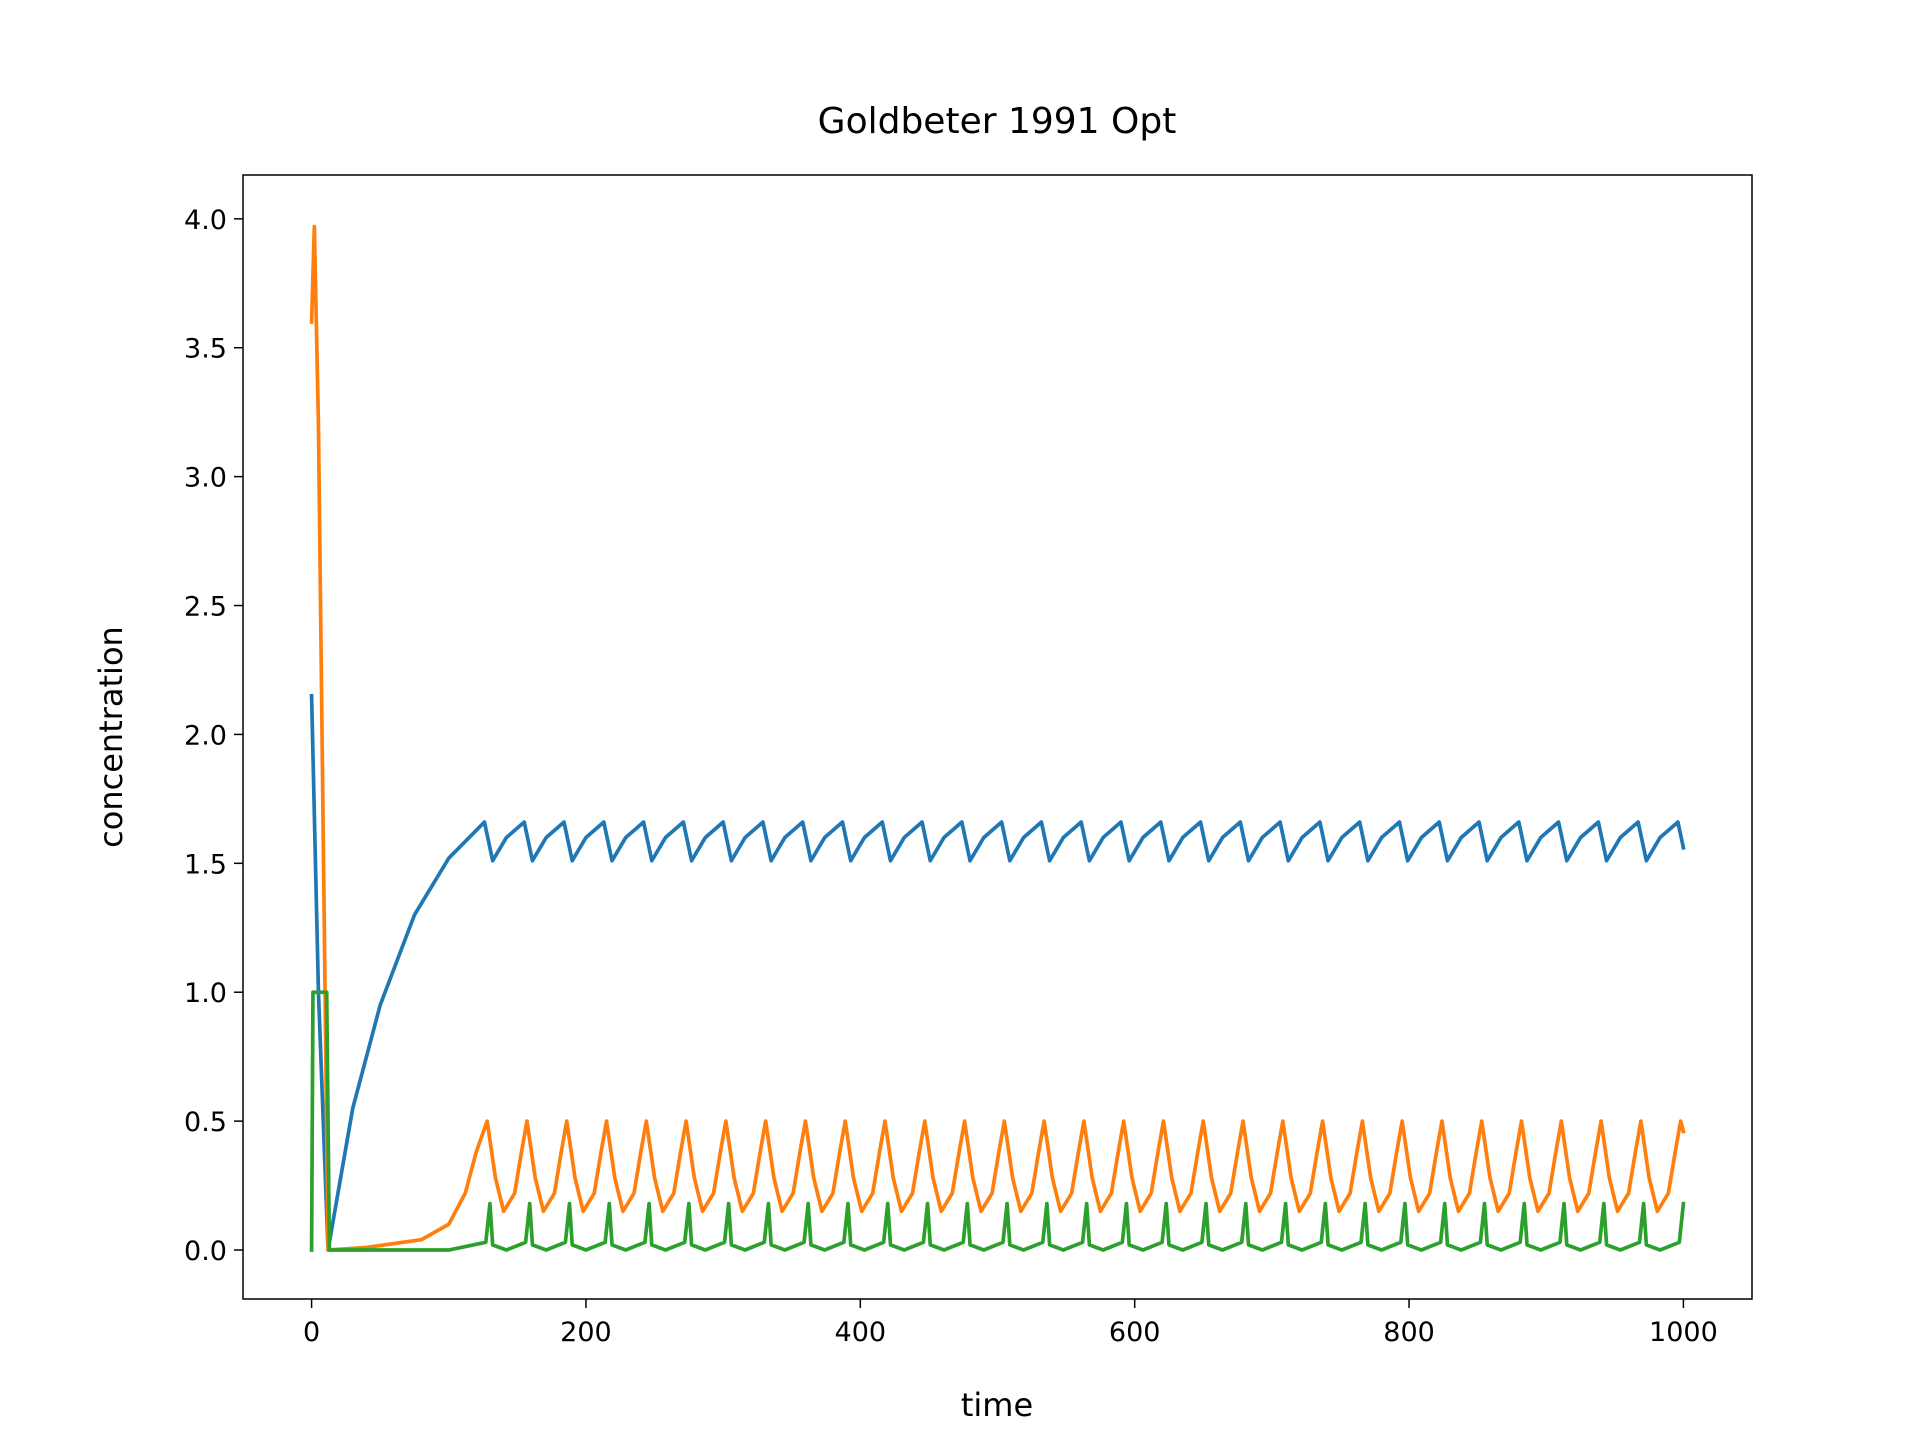 The width and height of the screenshot is (1920, 1440). What do you see at coordinates (1409, 1332) in the screenshot?
I see `x-tick-label: 800` at bounding box center [1409, 1332].